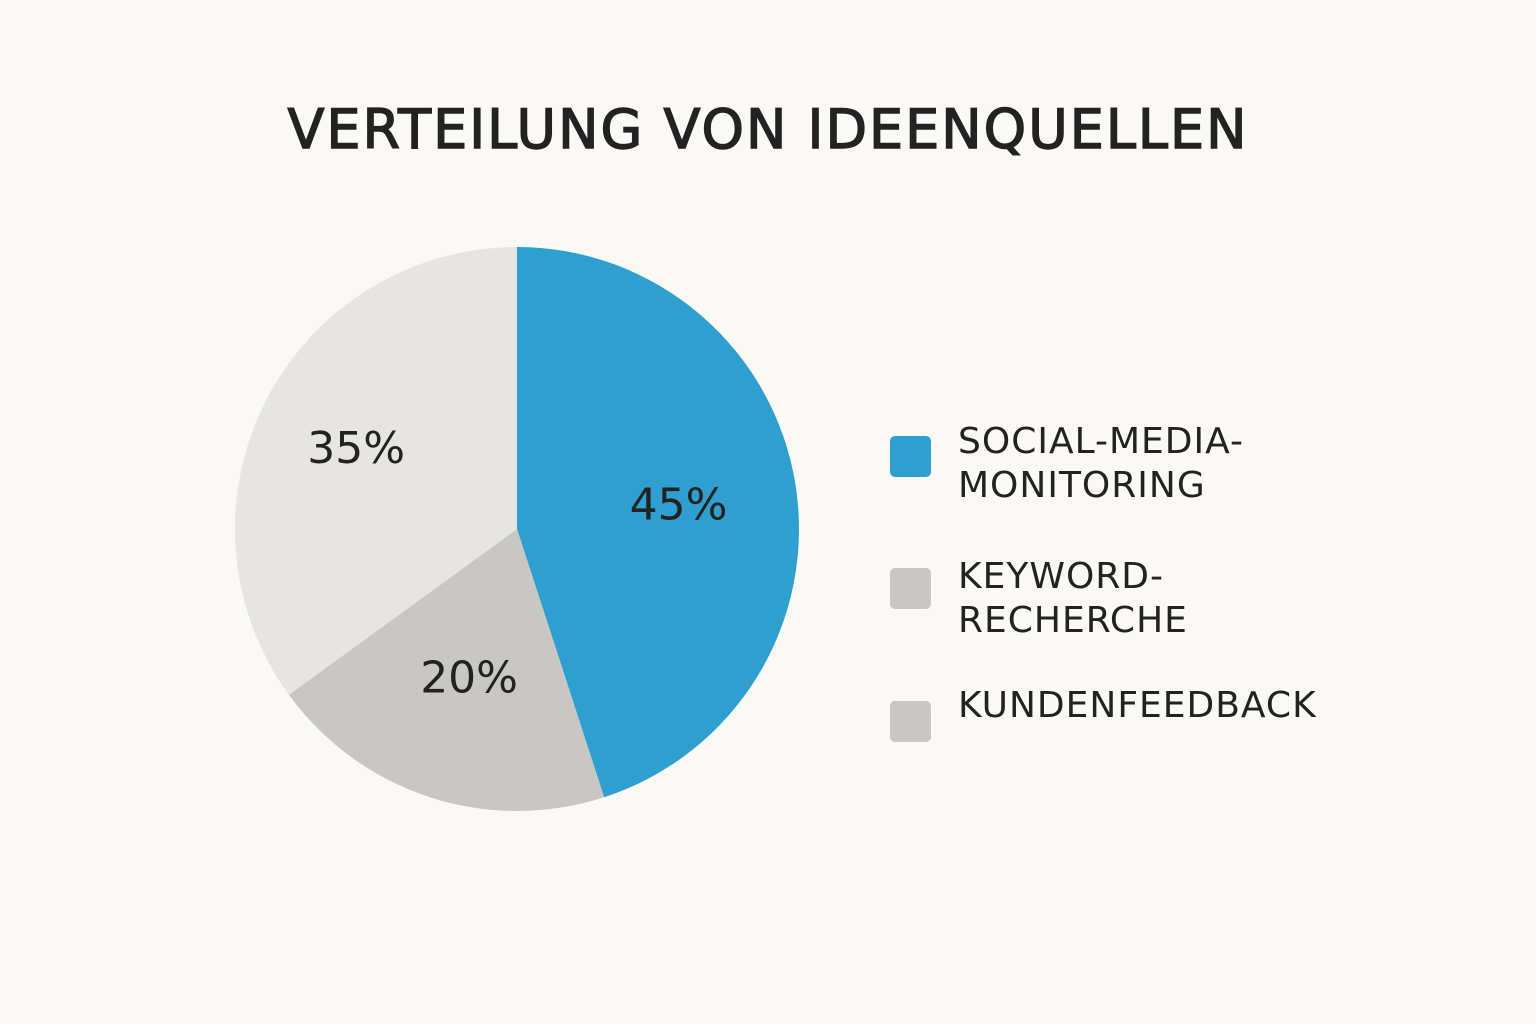 This screenshot has width=1536, height=1024. I want to click on legend-label: KUNDENFEEDBACK, so click(1137, 705).